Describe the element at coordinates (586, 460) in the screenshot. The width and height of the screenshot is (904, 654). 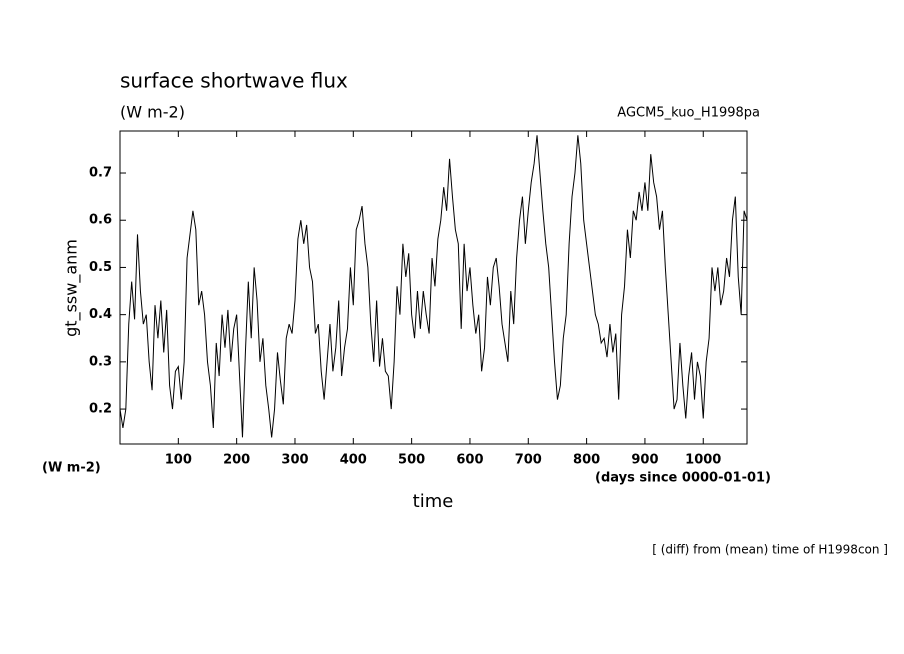
I see `x-tick-label: 800` at that location.